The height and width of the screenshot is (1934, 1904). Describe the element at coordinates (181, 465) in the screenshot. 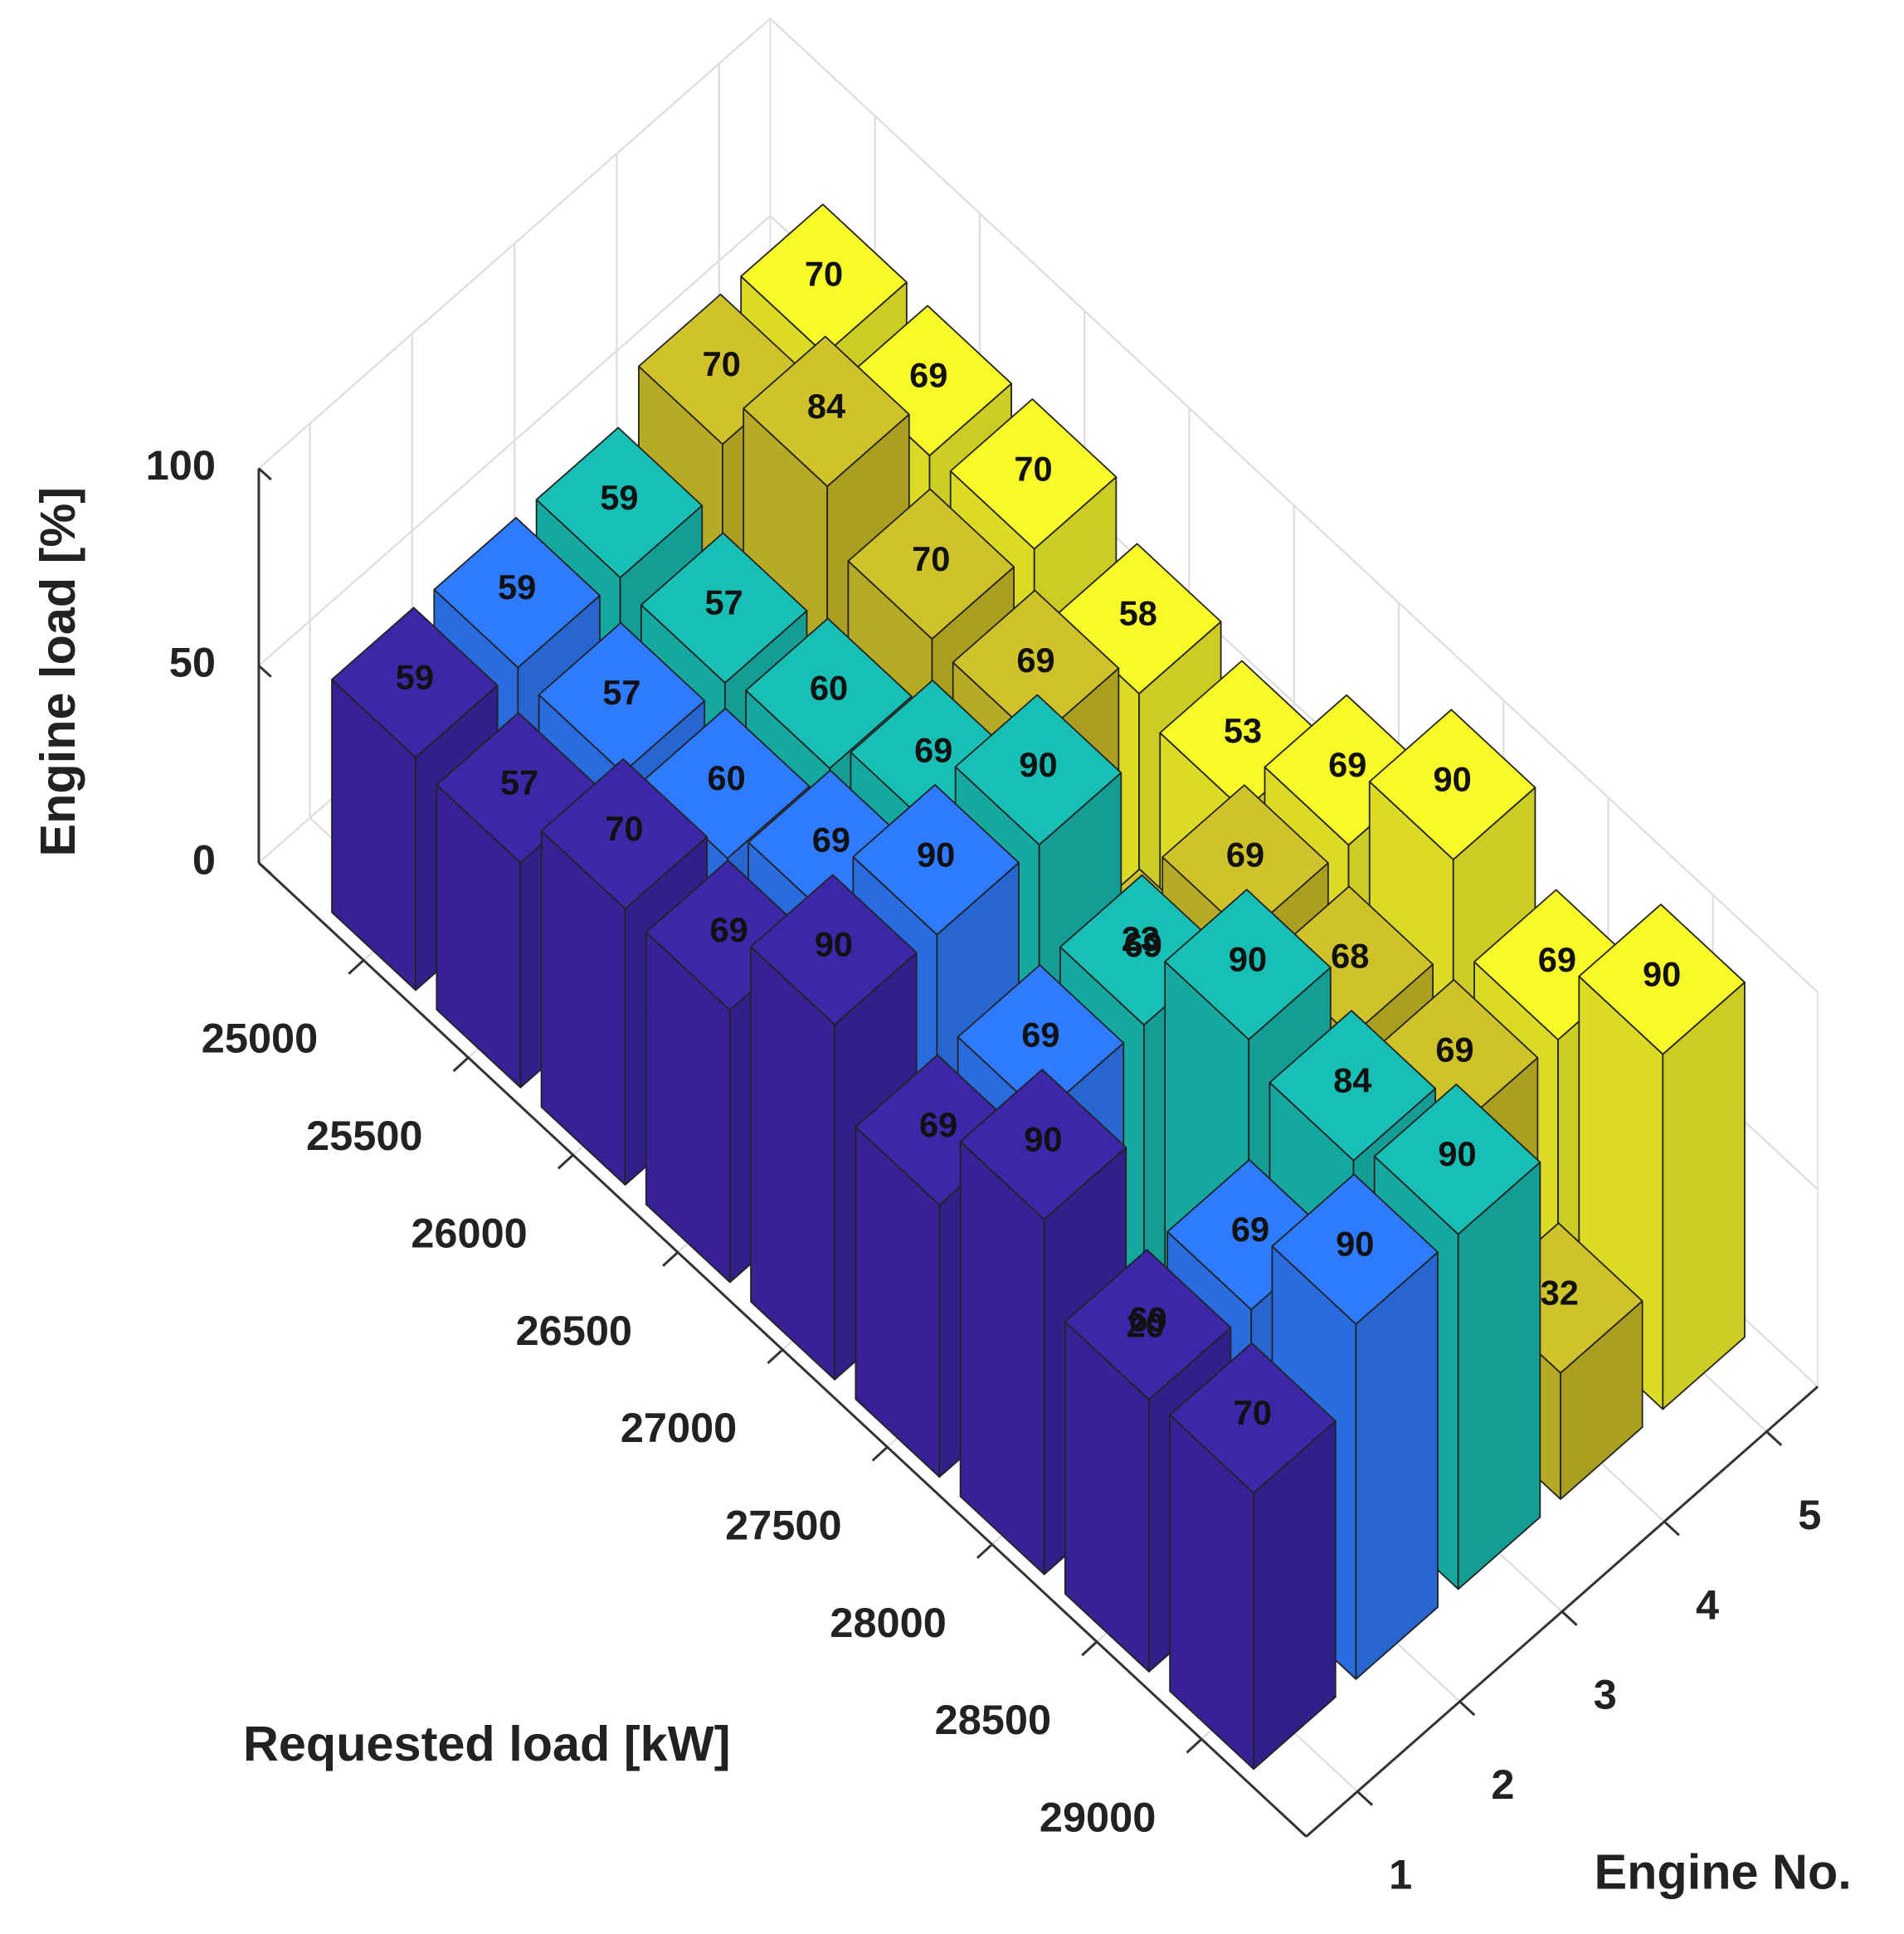

I see `z-tick-label: 100` at that location.